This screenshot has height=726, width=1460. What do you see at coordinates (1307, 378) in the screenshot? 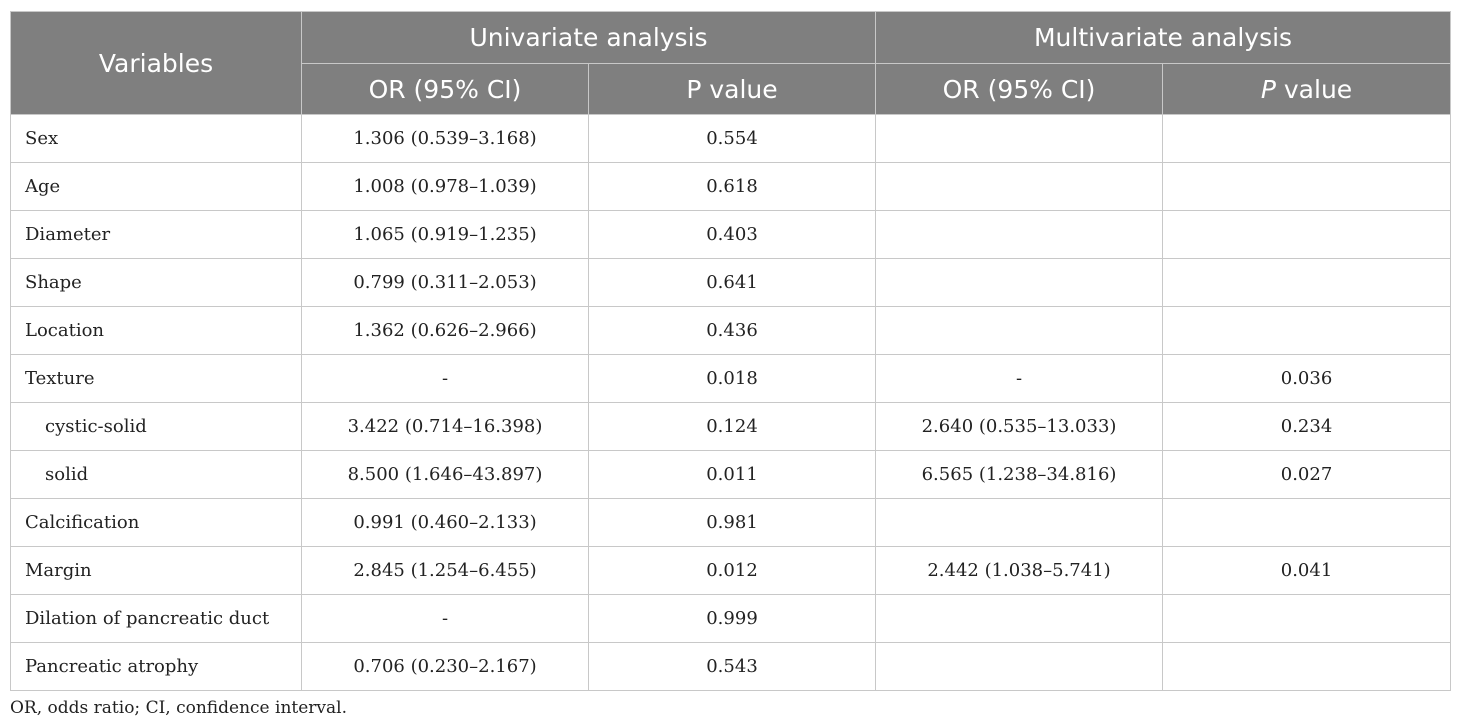
I see `cell-multi-p: 0.036` at bounding box center [1307, 378].